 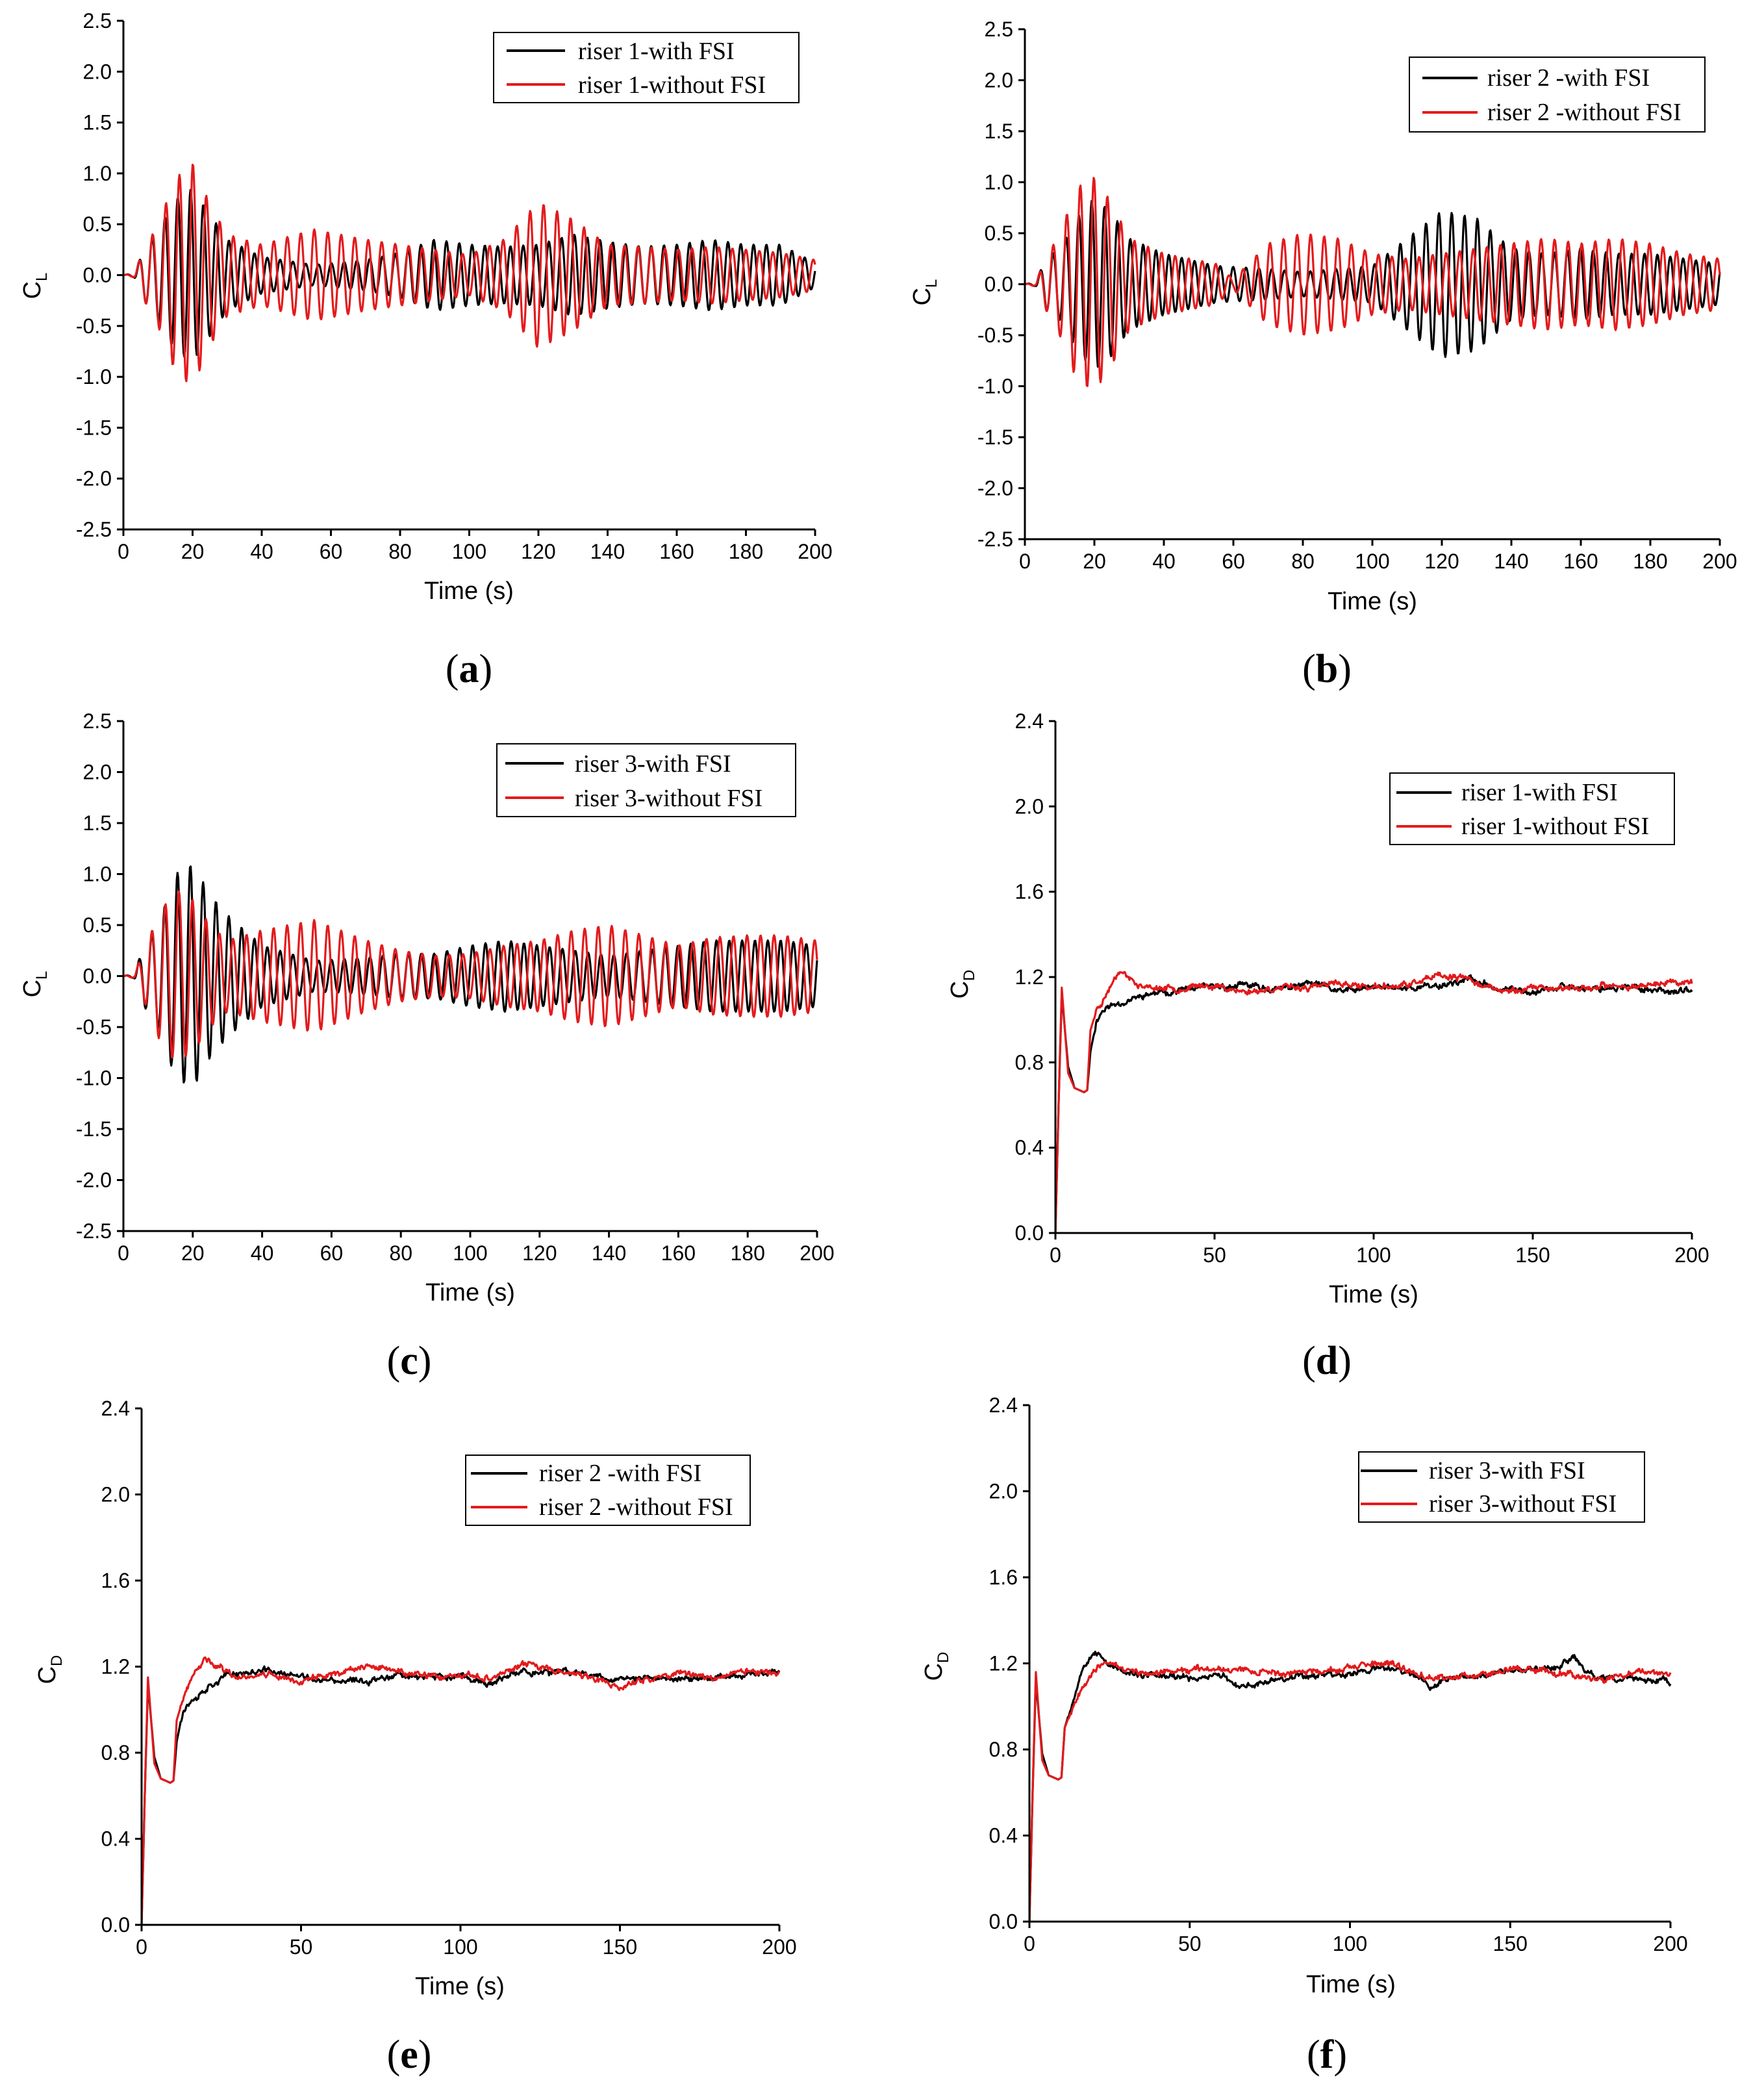 What do you see at coordinates (636, 1507) in the screenshot?
I see `legend-label-series-2: riser 2 -without FSI` at bounding box center [636, 1507].